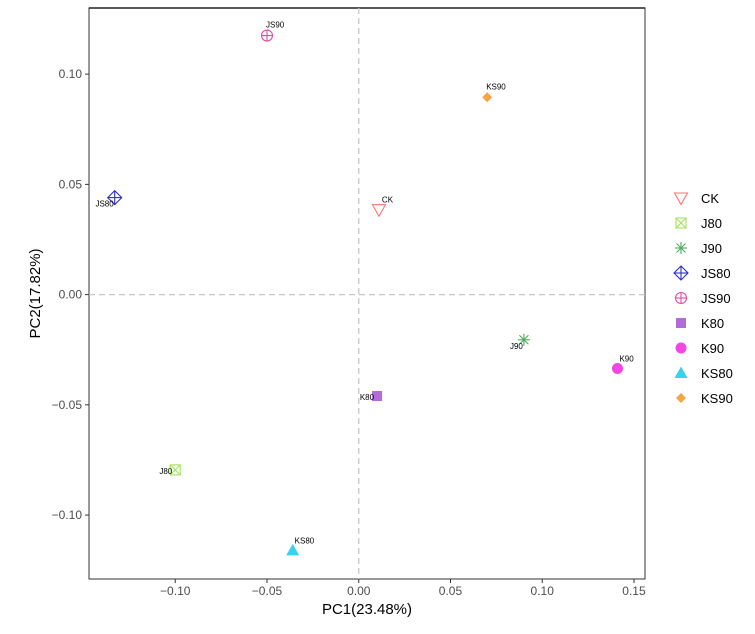 This screenshot has width=755, height=634. Describe the element at coordinates (275, 25) in the screenshot. I see `point-label-js90: JS90` at that location.